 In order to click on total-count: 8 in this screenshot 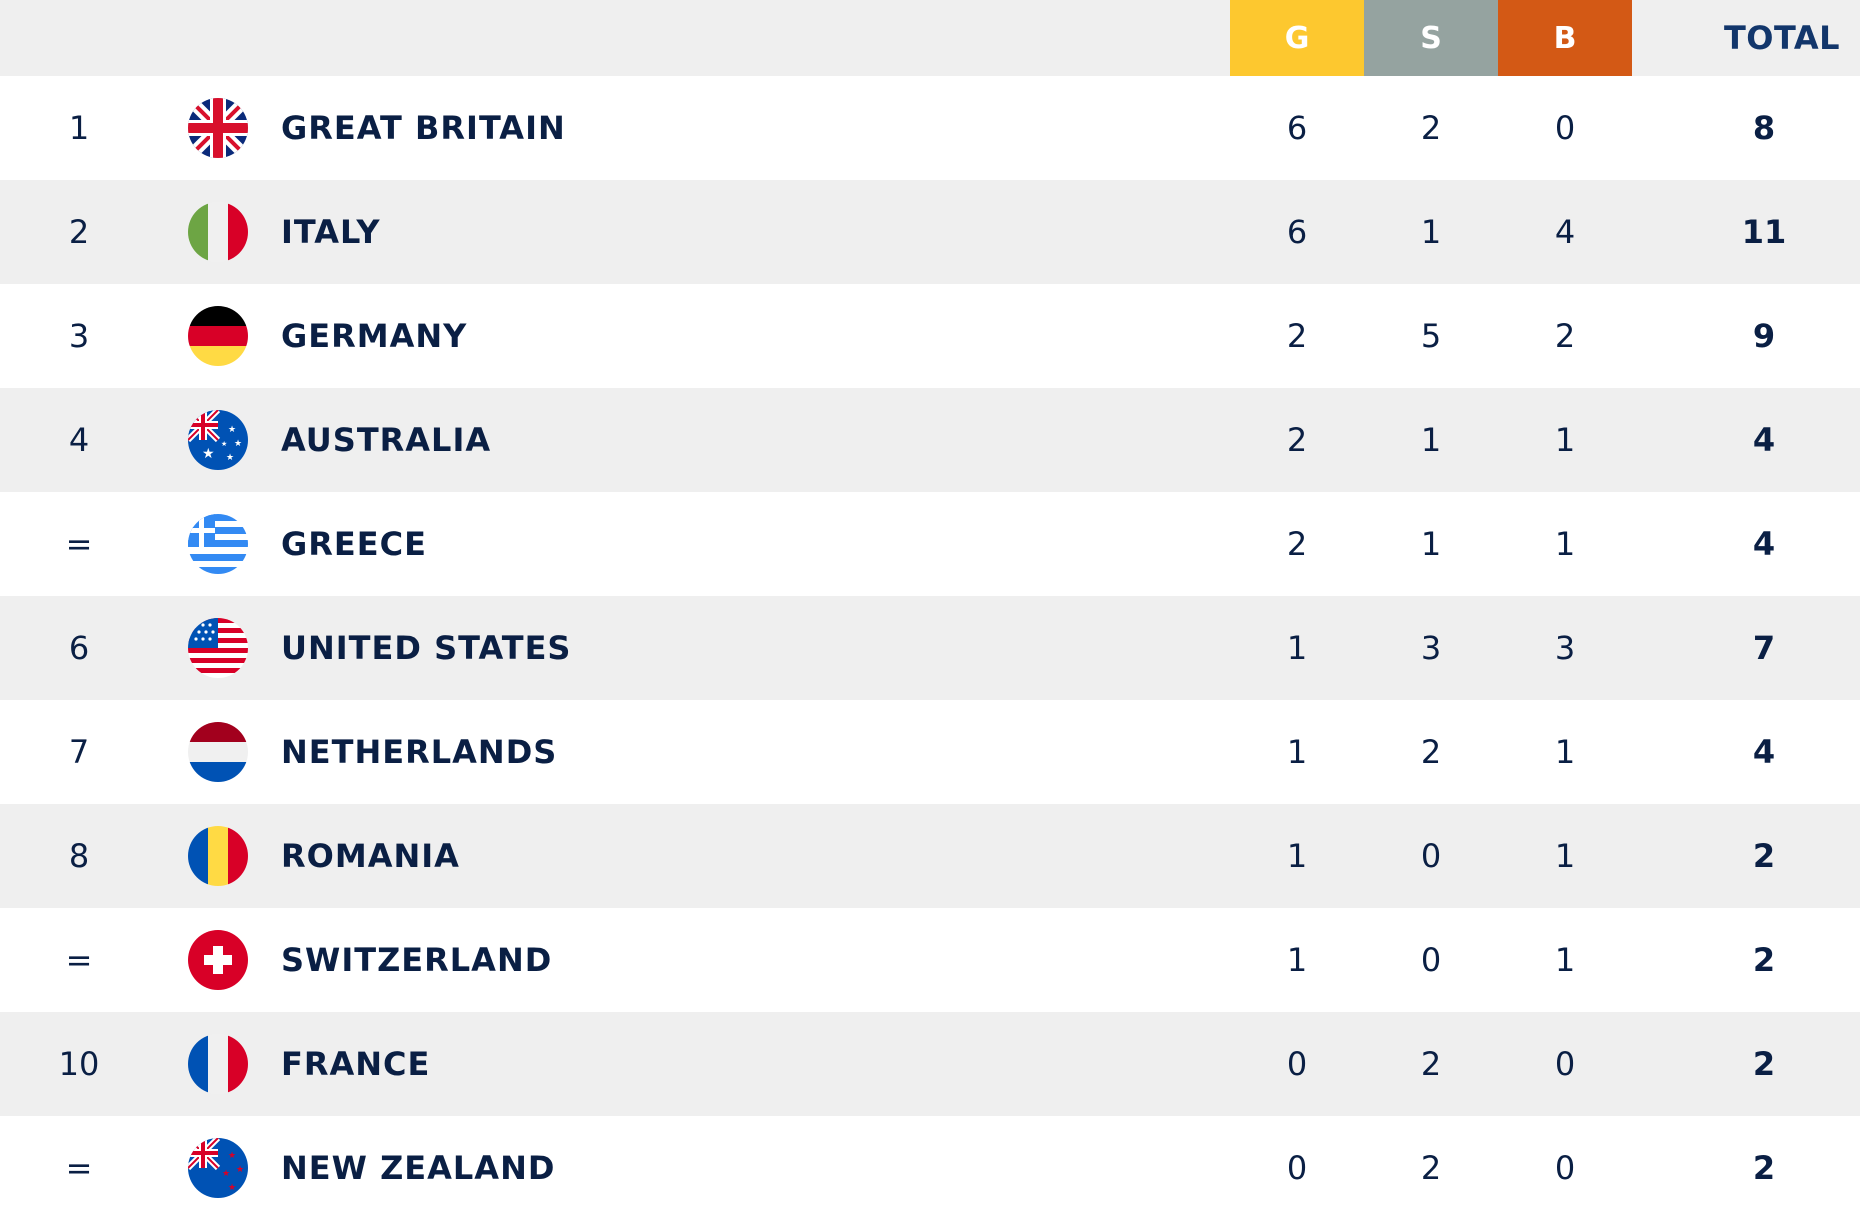, I will do `click(1764, 128)`.